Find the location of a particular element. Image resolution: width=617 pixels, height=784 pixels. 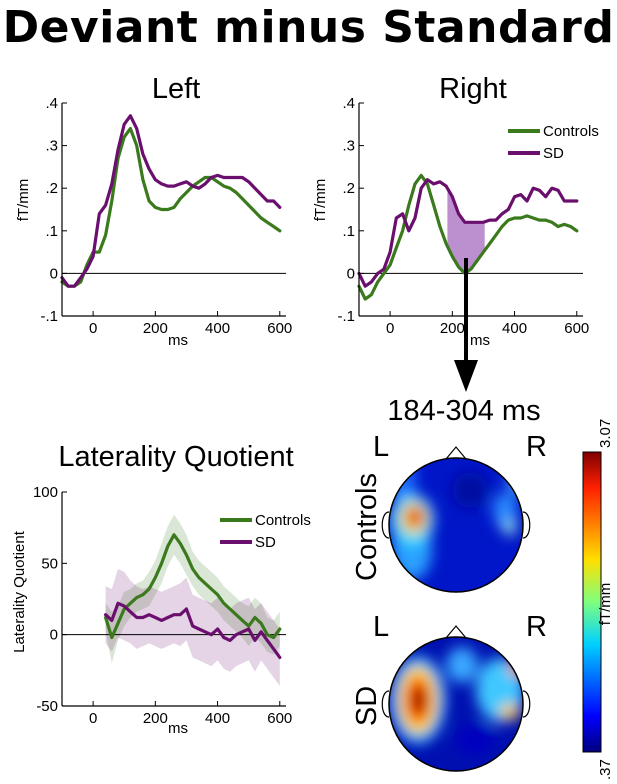

chart1-ytick-label: .1 is located at coordinates (348, 231).